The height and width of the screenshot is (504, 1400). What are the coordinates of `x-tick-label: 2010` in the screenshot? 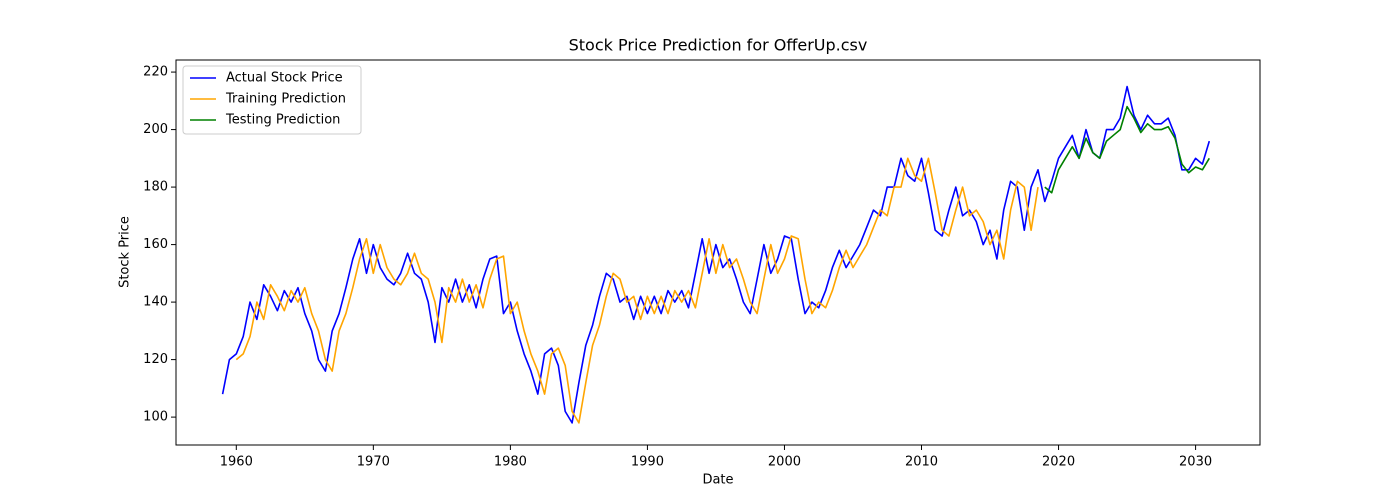 It's located at (921, 462).